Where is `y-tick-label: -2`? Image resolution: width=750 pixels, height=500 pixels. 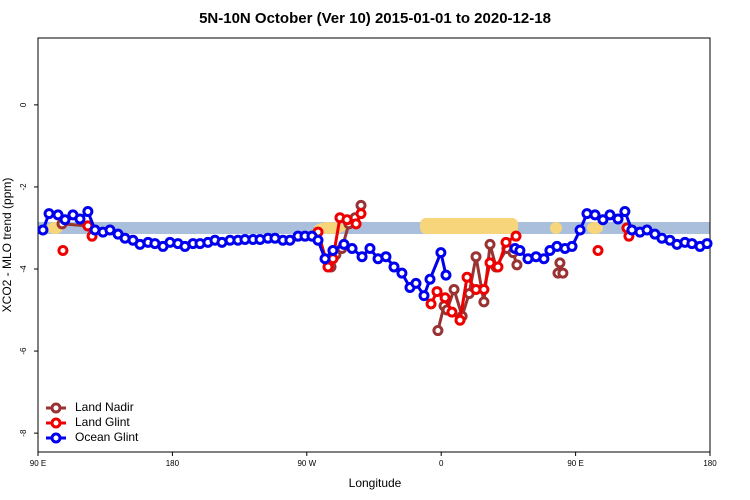 y-tick-label: -2 is located at coordinates (23, 187).